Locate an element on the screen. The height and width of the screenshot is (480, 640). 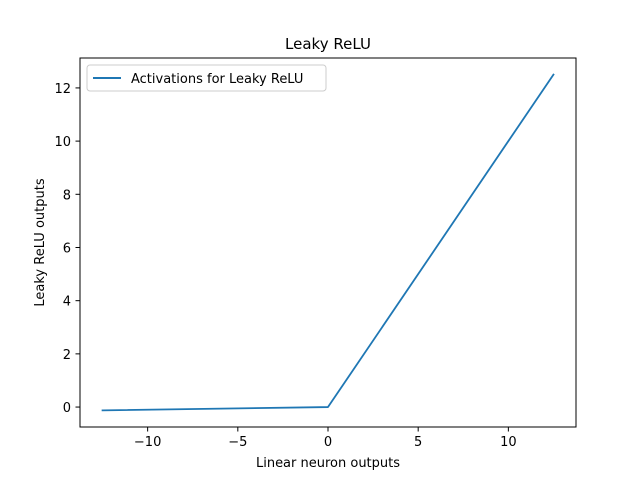
y-tick-label: 10 is located at coordinates (62, 142).